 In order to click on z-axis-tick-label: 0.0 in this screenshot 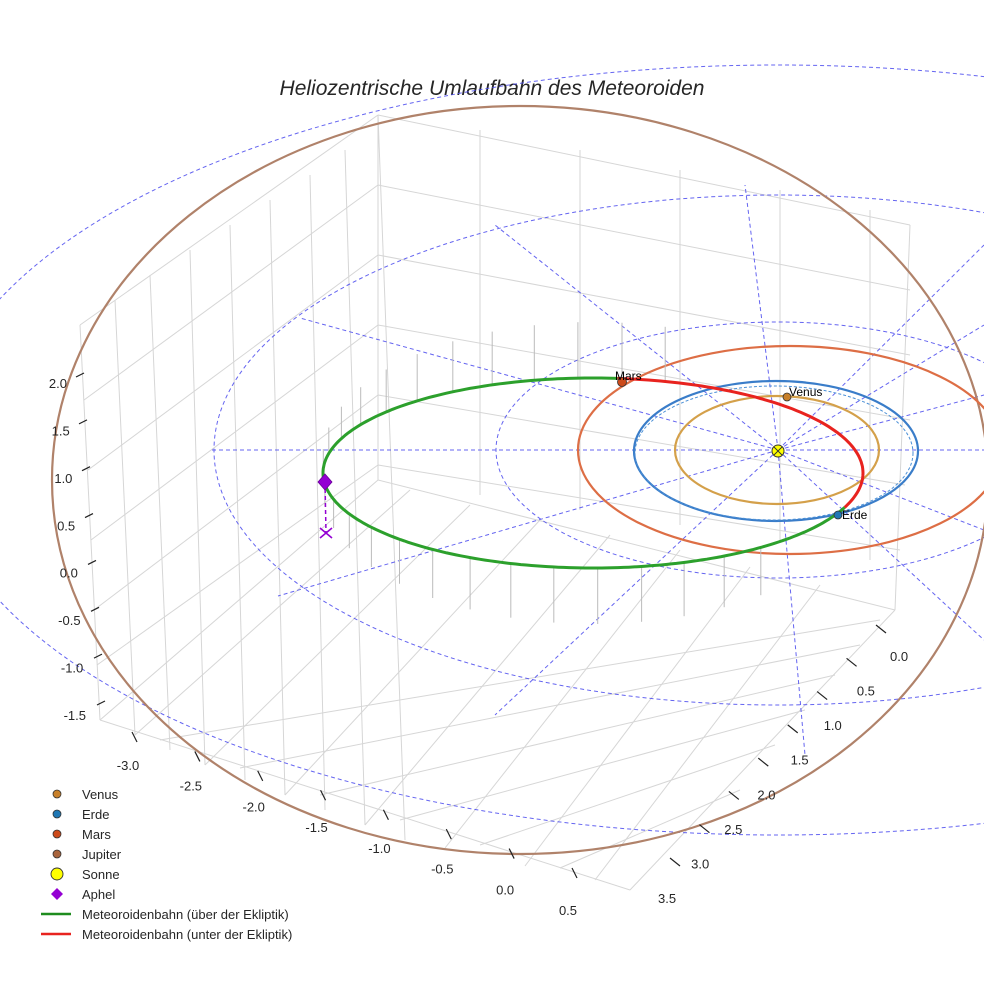, I will do `click(69, 573)`.